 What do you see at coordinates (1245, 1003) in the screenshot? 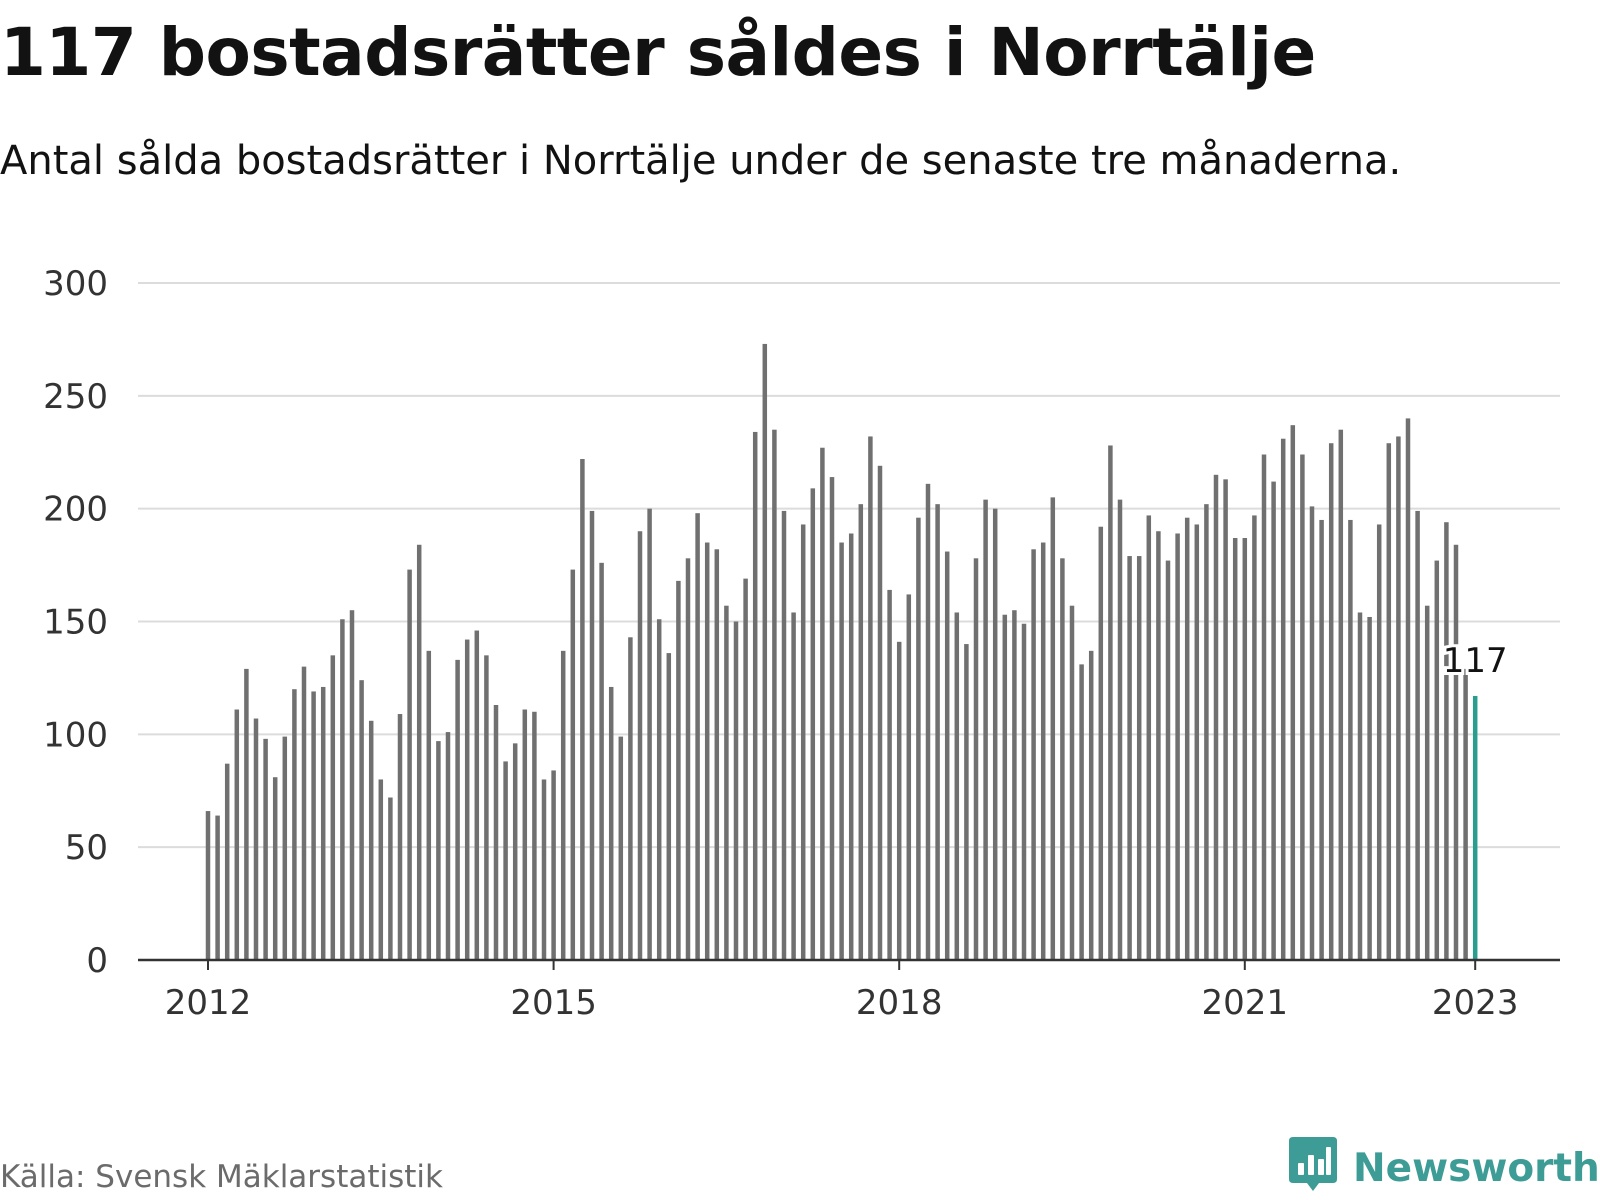
I see `x-tick-label: 2021` at bounding box center [1245, 1003].